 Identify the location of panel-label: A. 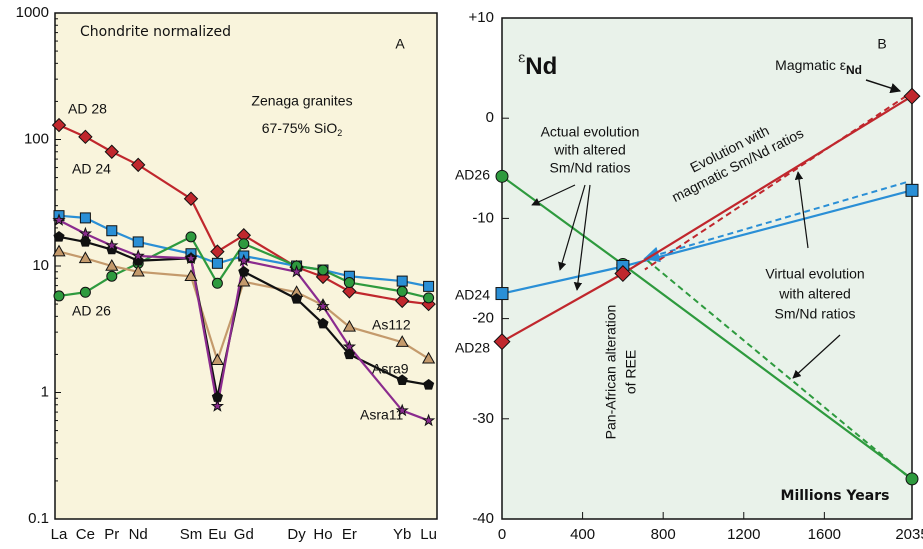
(400, 44).